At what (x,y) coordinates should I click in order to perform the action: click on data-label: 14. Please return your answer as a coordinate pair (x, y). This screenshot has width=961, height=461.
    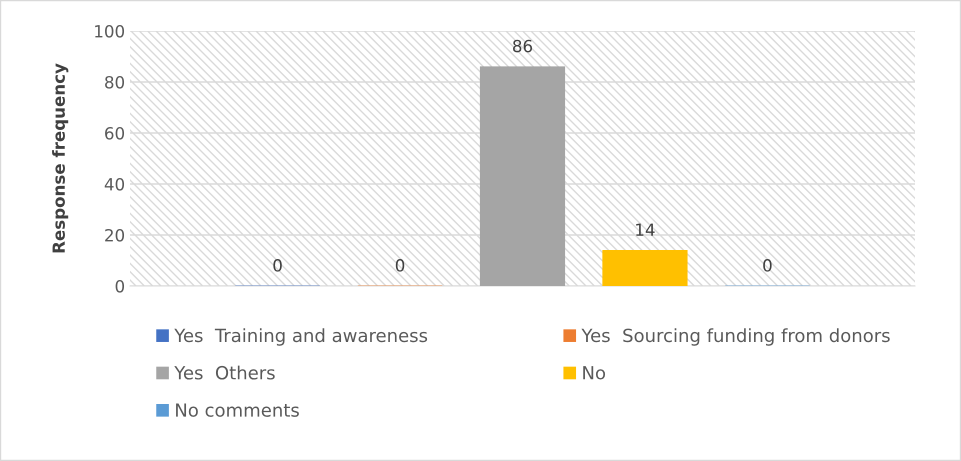
    Looking at the image, I should click on (645, 230).